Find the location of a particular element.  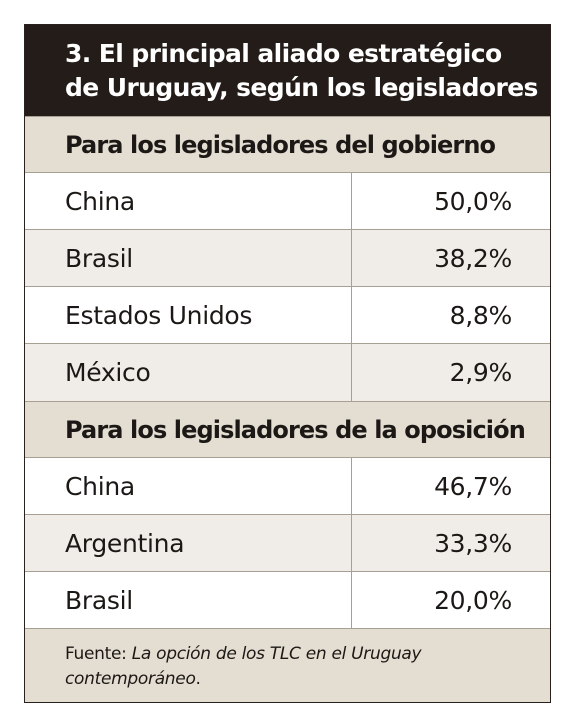

table-row: Argentina 33,3% is located at coordinates (287, 543).